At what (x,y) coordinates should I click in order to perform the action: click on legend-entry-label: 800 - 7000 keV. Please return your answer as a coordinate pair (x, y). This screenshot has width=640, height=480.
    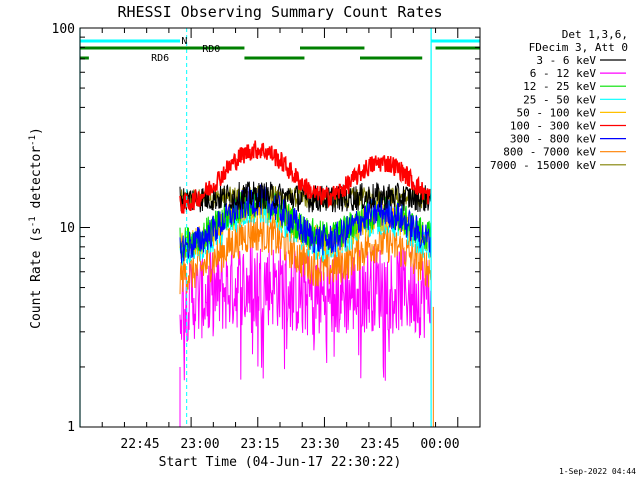
    Looking at the image, I should click on (549, 152).